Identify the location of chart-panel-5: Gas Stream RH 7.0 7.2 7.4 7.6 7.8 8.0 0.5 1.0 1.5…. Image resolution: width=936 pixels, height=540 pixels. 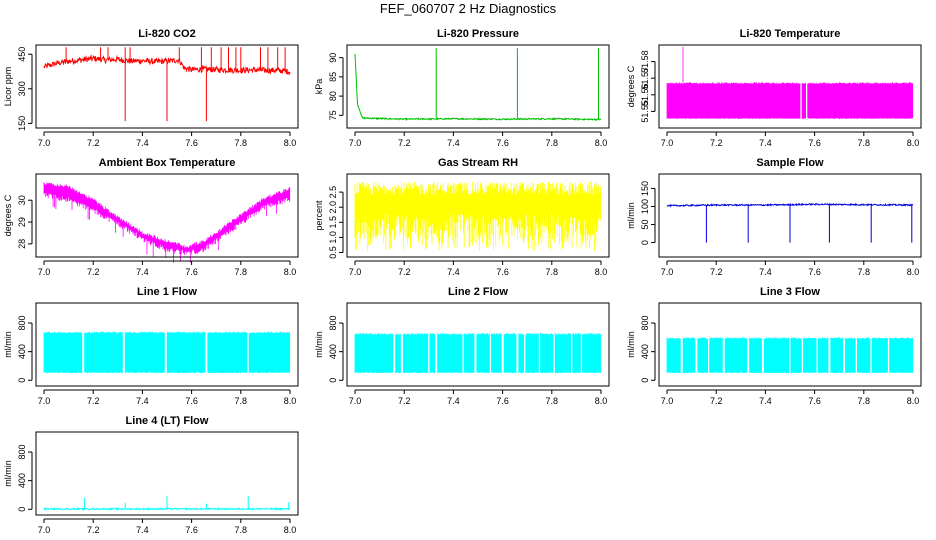
(462, 217).